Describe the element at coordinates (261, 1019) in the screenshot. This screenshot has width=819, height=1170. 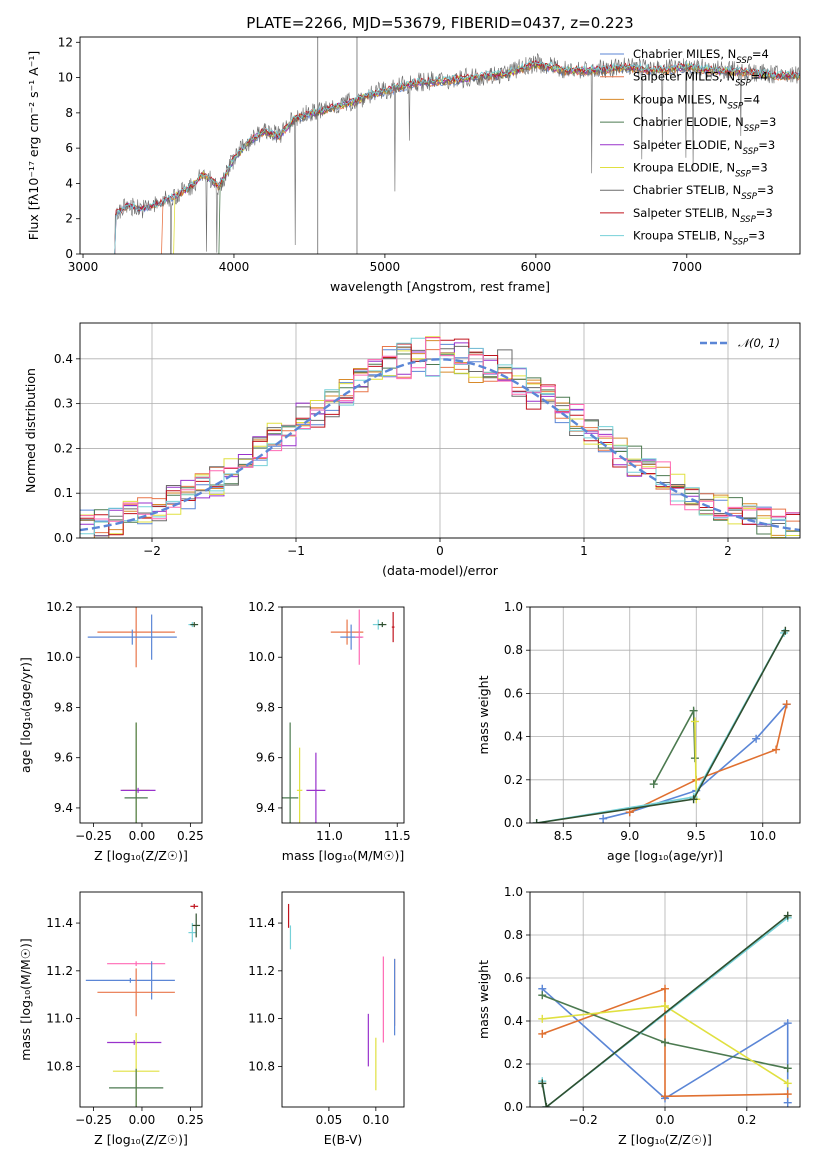
I see `y-tick-label: 11.0` at that location.